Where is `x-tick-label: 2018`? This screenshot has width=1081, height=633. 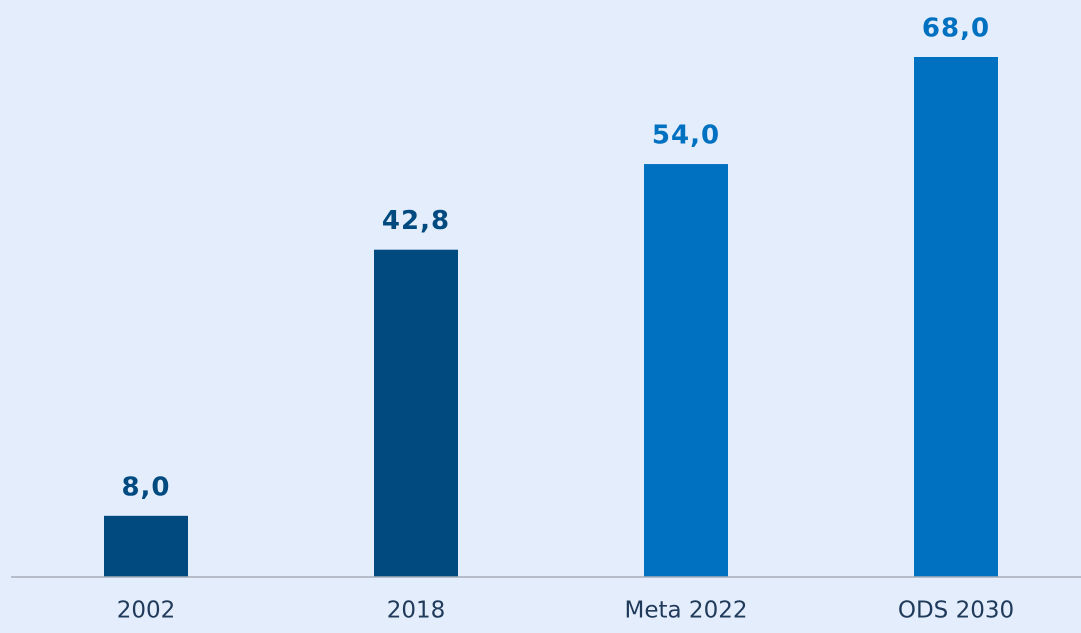 x-tick-label: 2018 is located at coordinates (416, 611).